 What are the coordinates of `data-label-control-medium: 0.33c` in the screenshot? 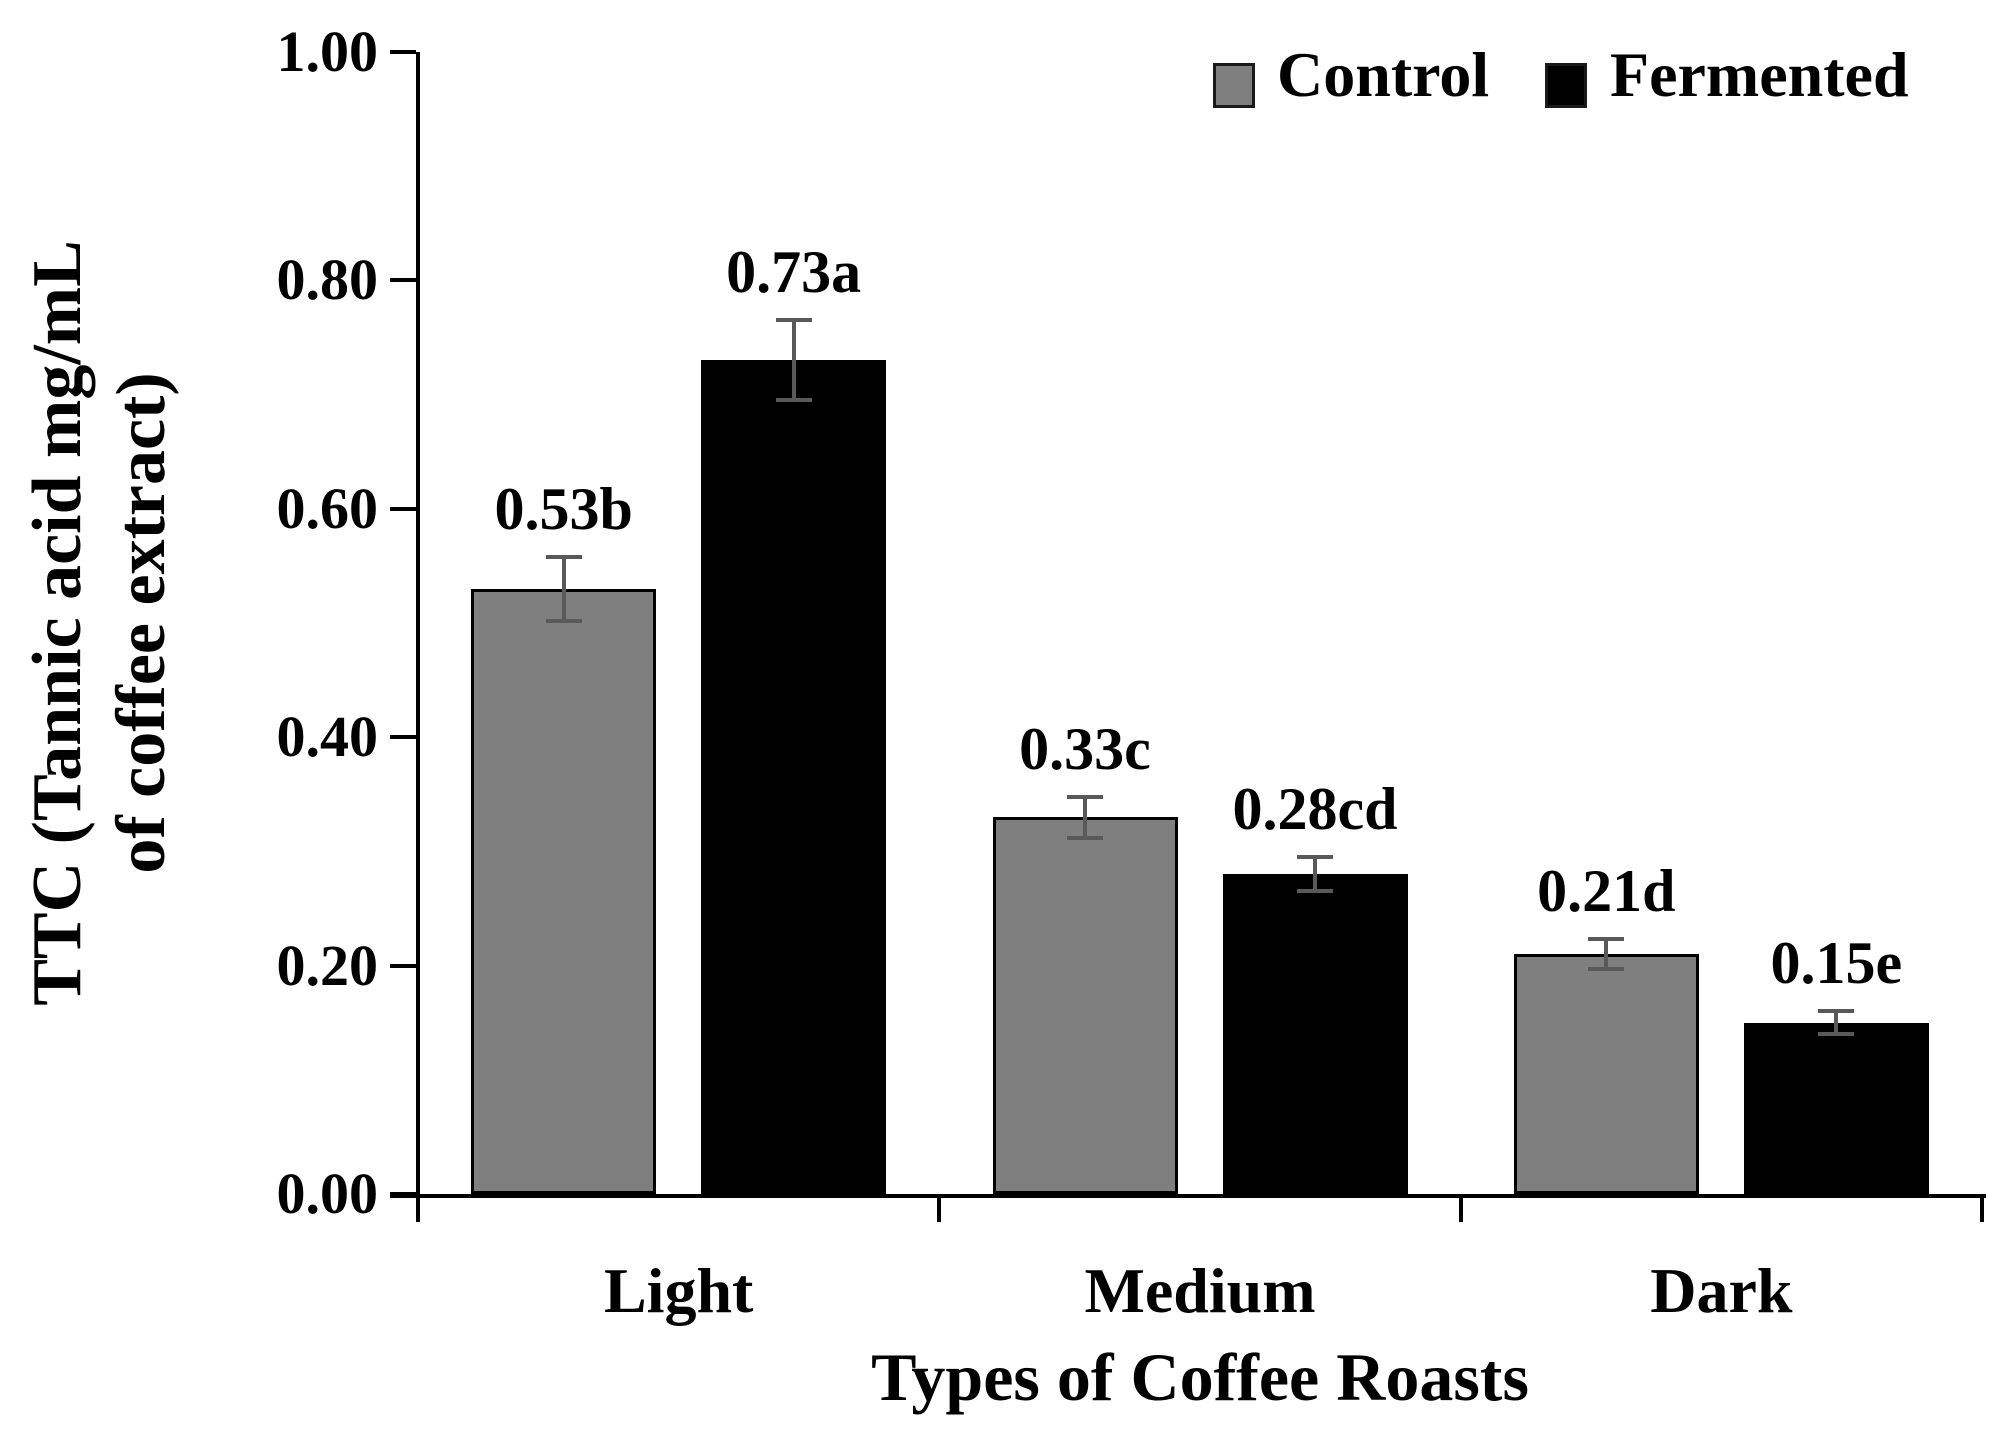 It's located at (1085, 748).